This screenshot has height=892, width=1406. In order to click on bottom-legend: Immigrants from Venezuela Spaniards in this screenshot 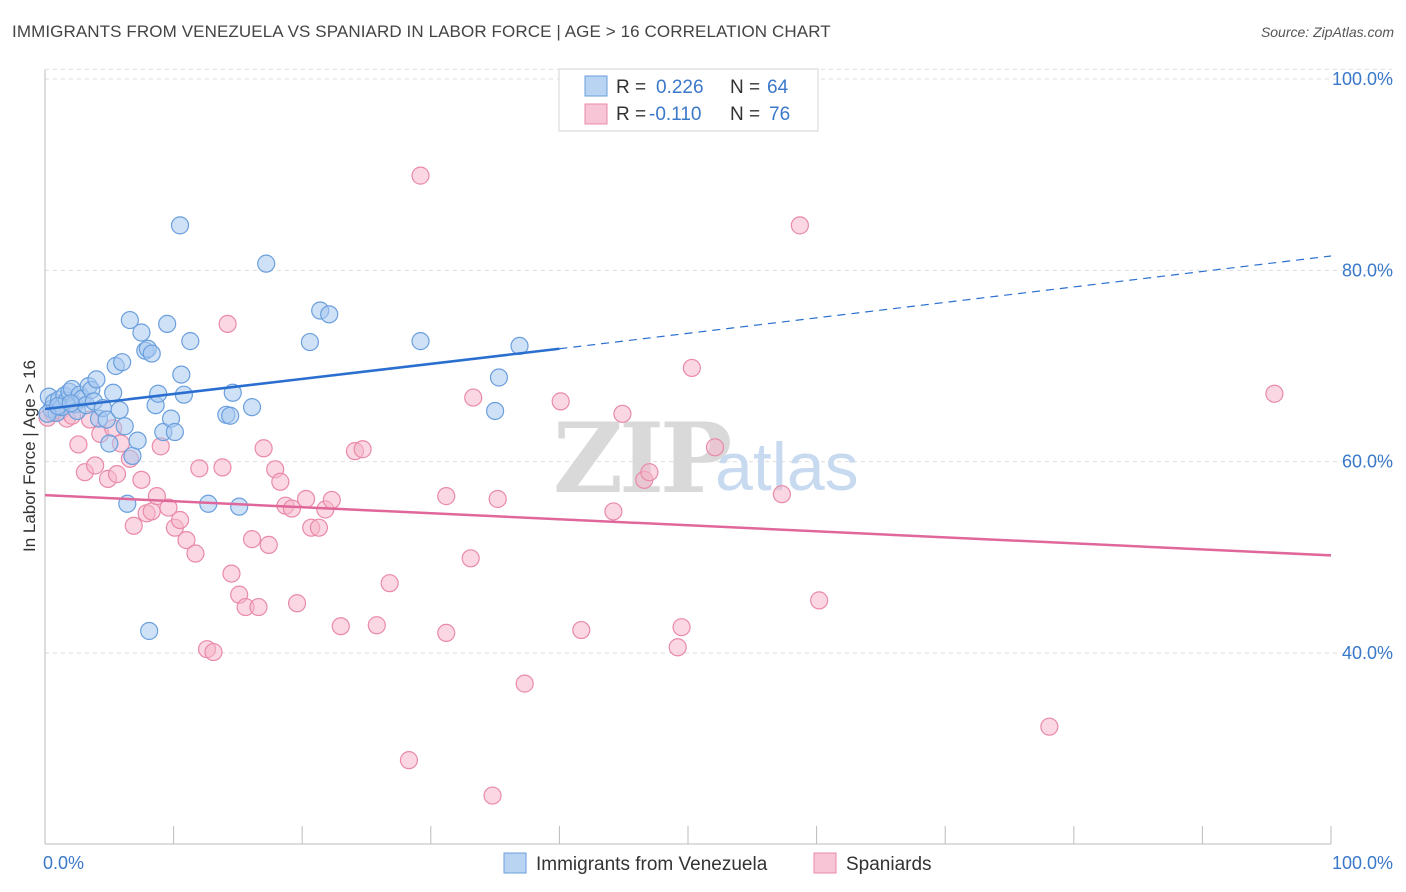, I will do `click(717, 863)`.